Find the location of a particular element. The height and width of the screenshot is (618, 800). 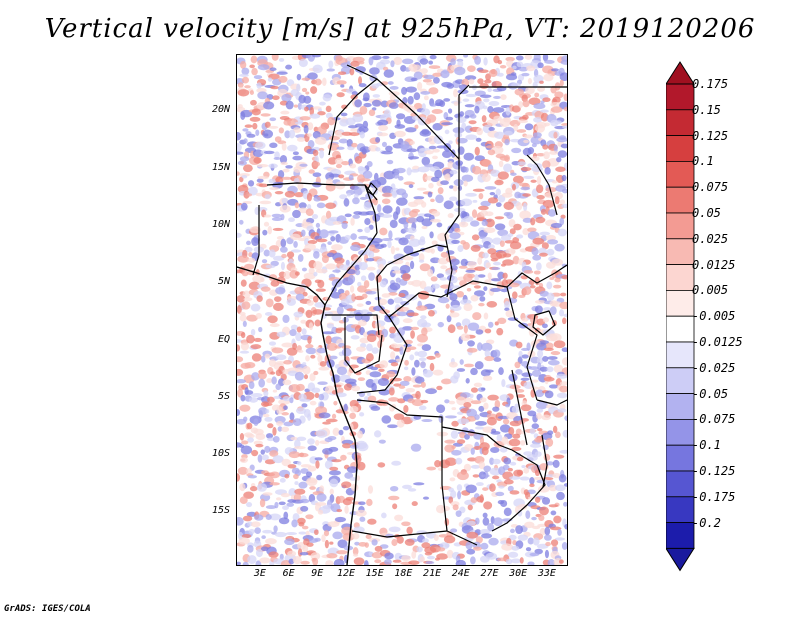

colorbar-label: 0.005 is located at coordinates (710, 290).